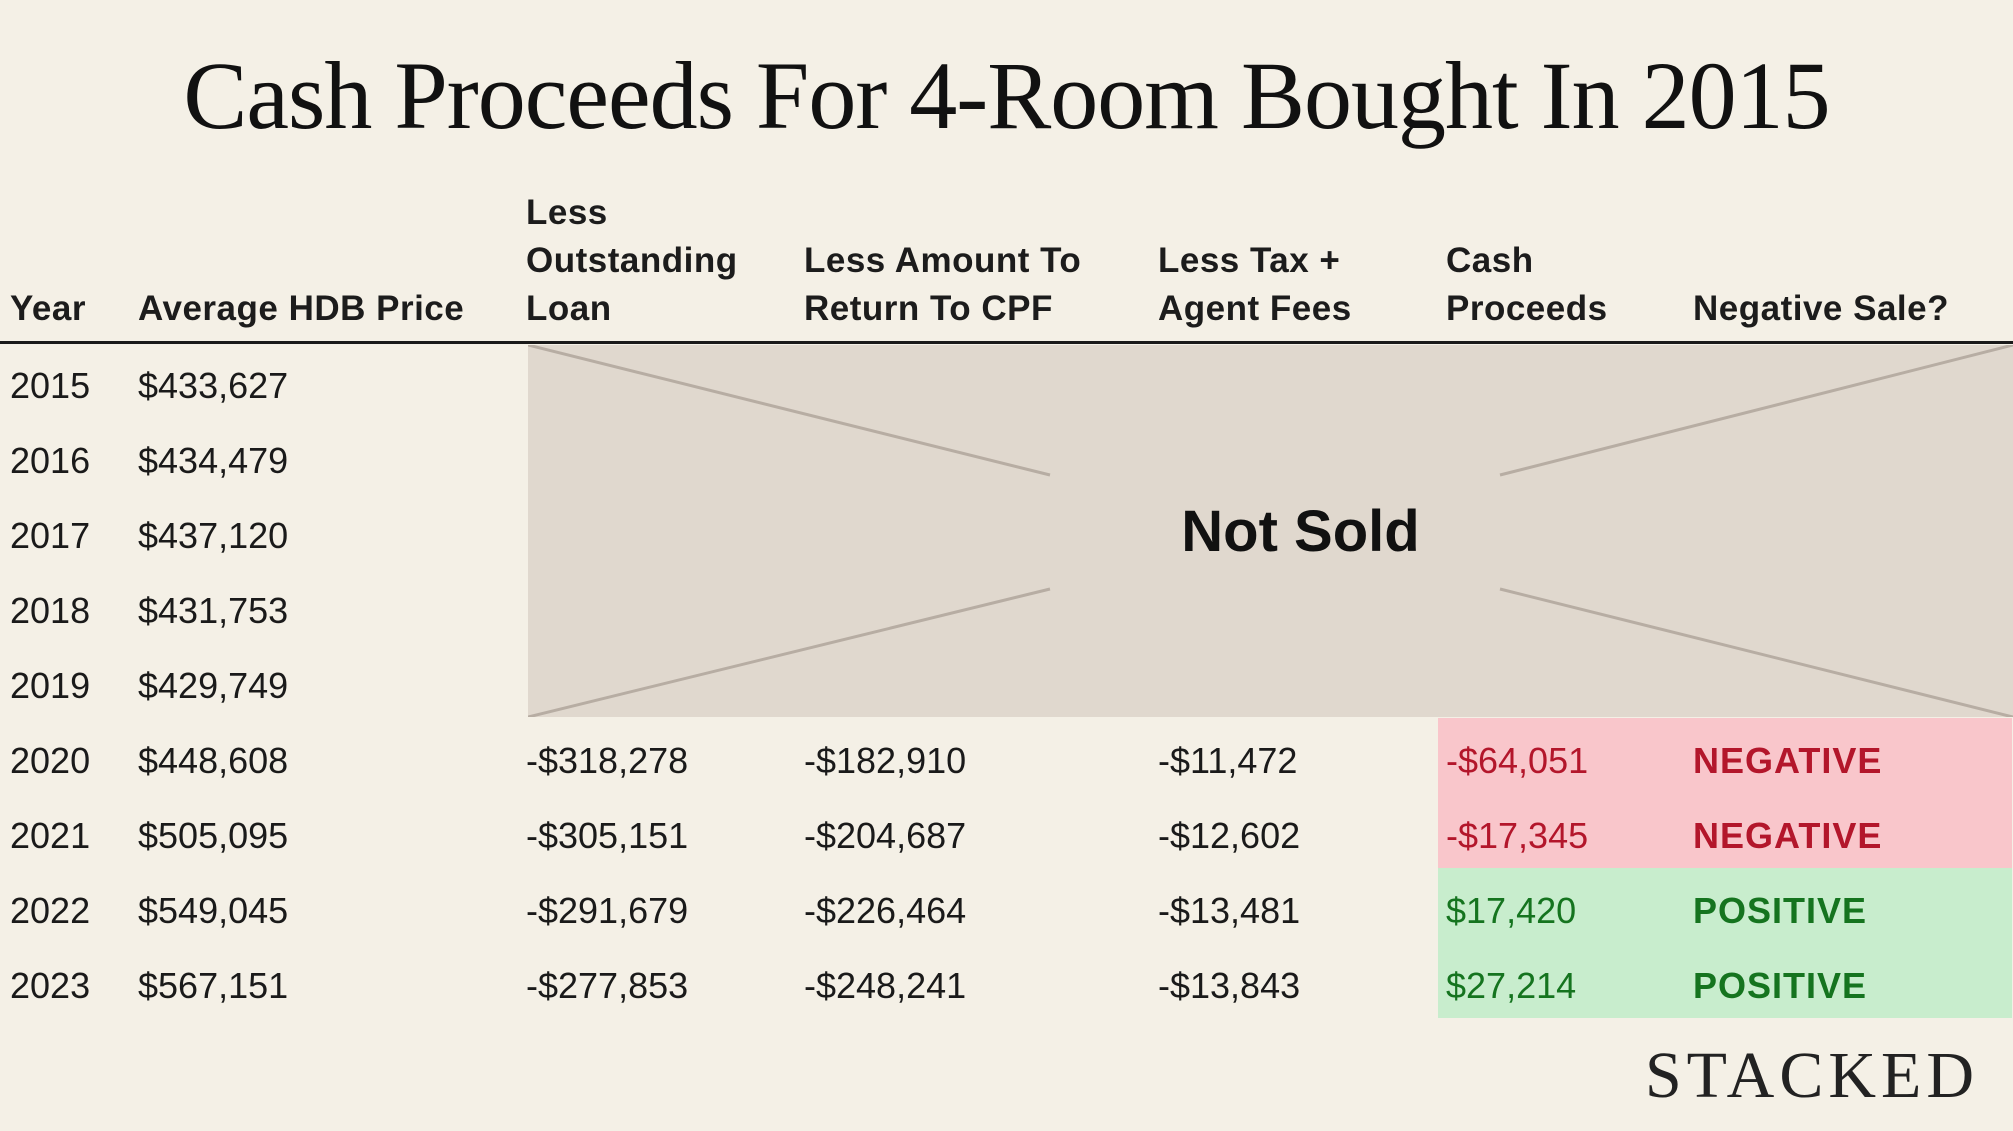 Image resolution: width=2013 pixels, height=1131 pixels. I want to click on year-cell: 2022, so click(50, 910).